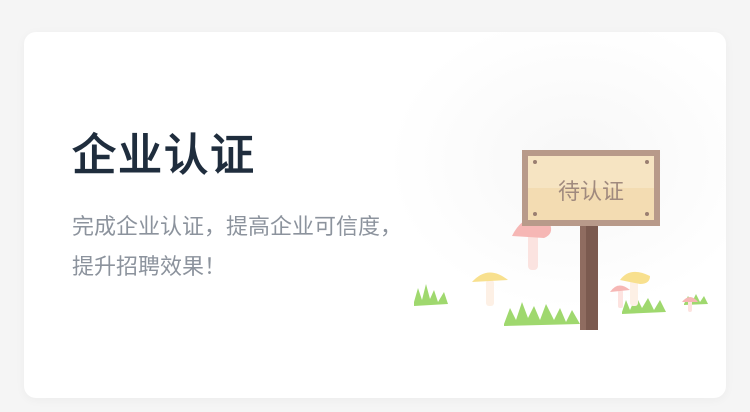  Describe the element at coordinates (591, 192) in the screenshot. I see `sign-text: 待认证` at that location.